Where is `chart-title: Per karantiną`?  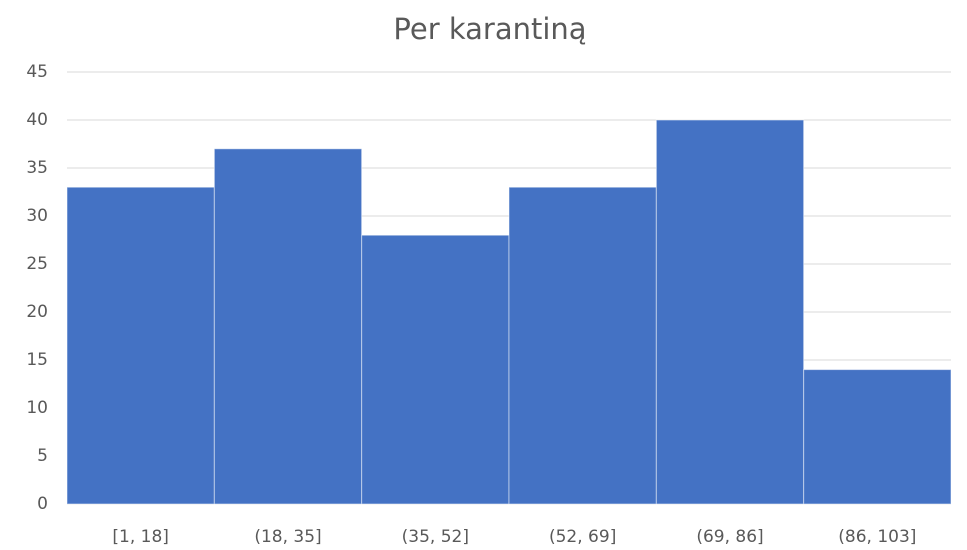
chart-title: Per karantiną is located at coordinates (489, 29).